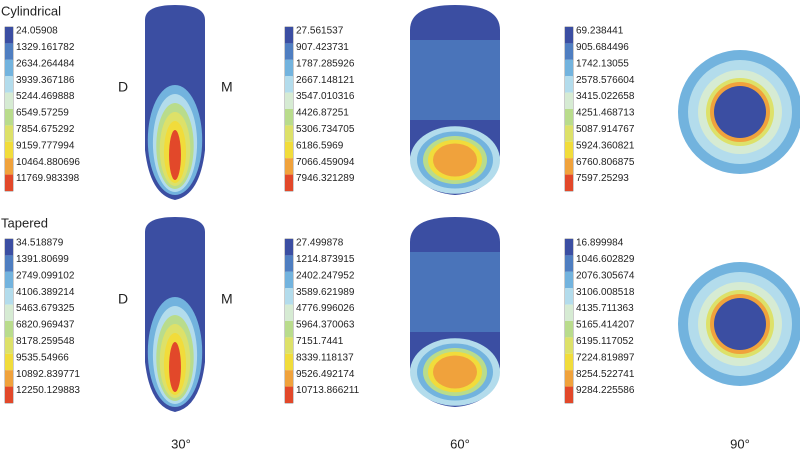 The width and height of the screenshot is (800, 460). Describe the element at coordinates (45, 275) in the screenshot. I see `legend-value: 2749.099102` at that location.